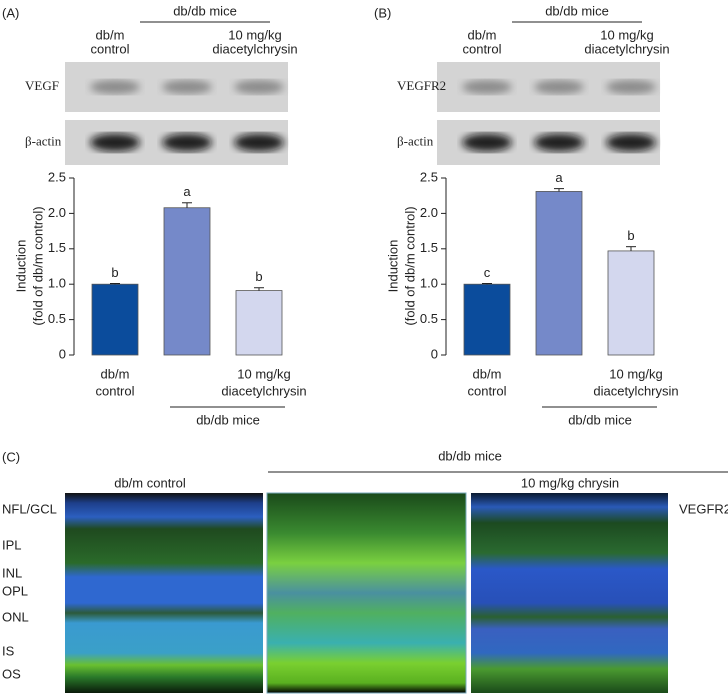  Describe the element at coordinates (12, 572) in the screenshot. I see `layer-label: INL` at that location.